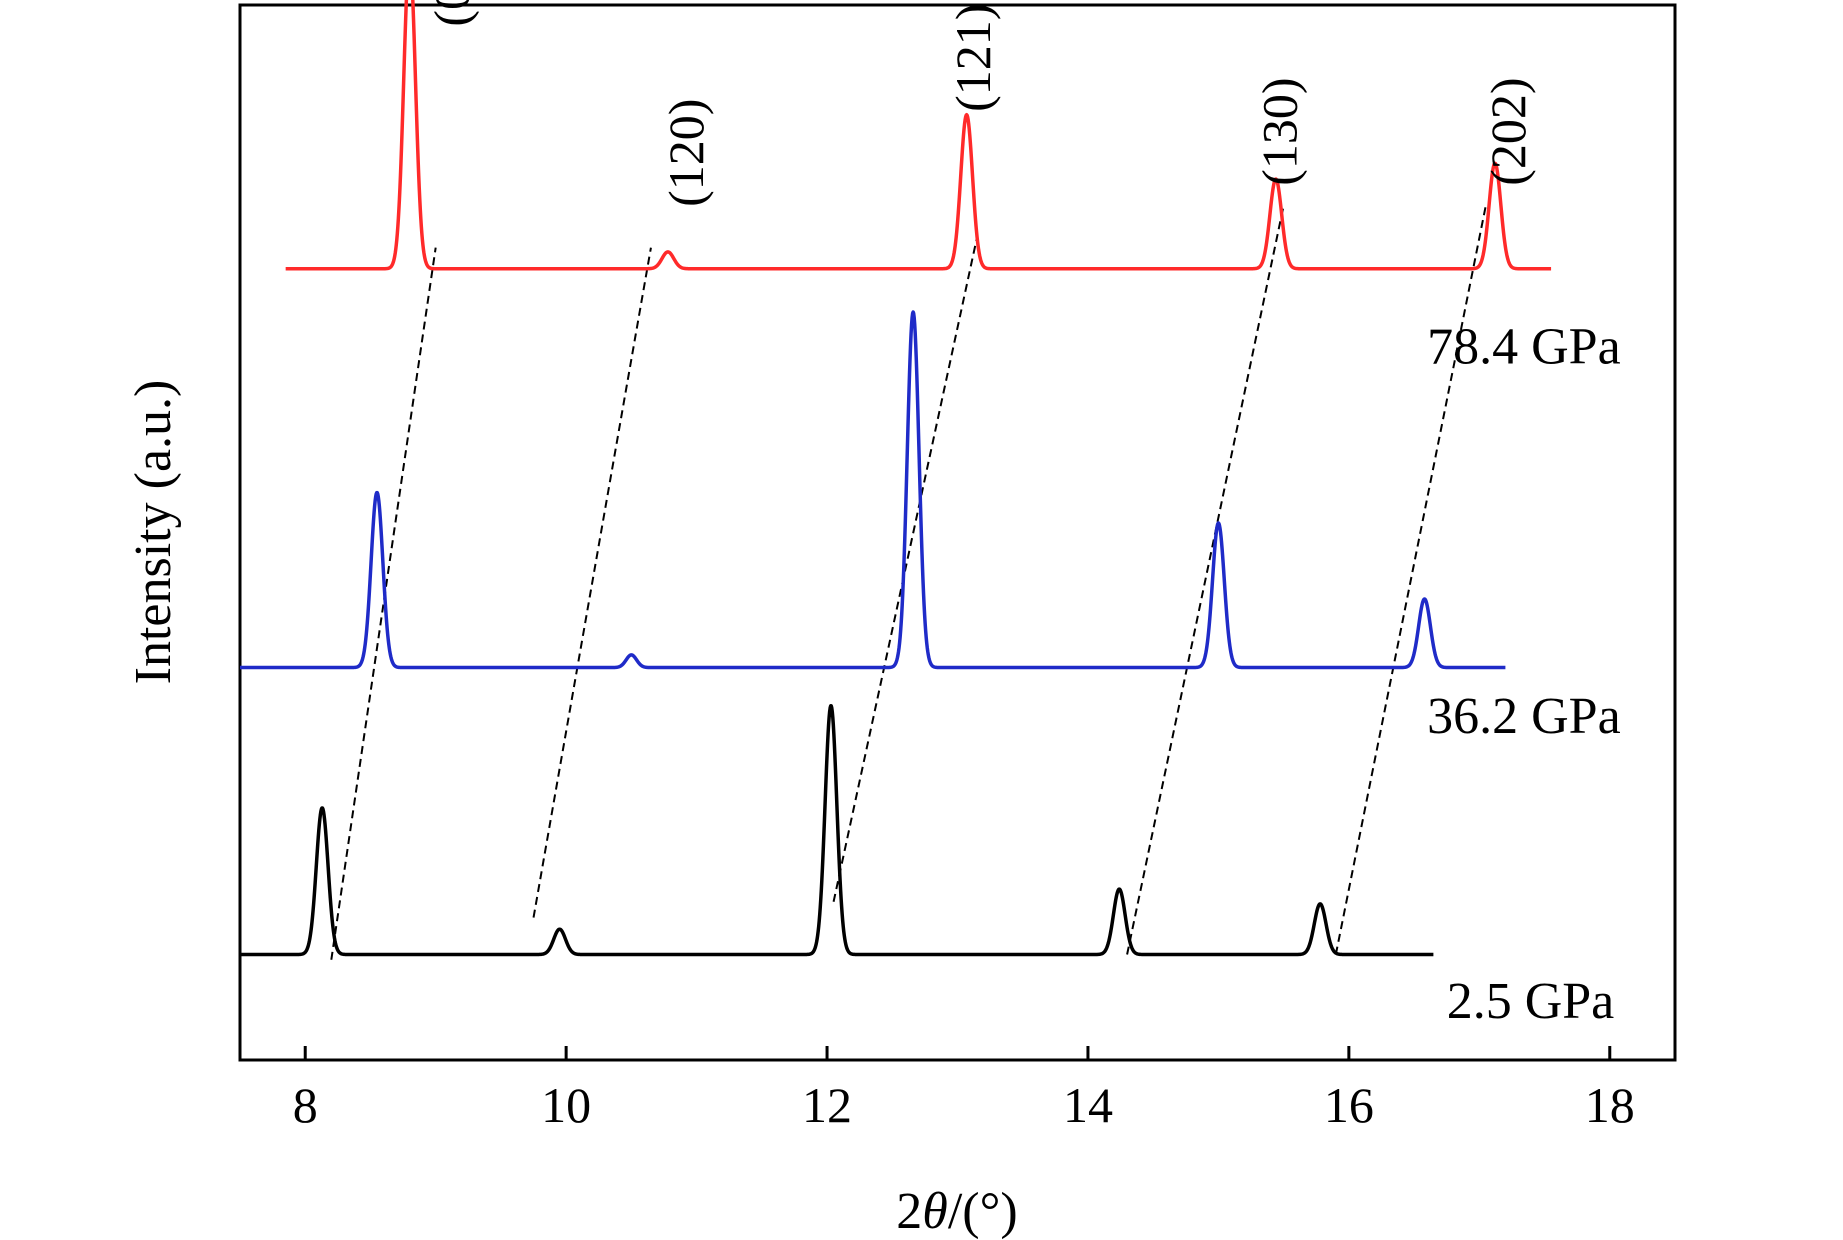 Image resolution: width=1843 pixels, height=1240 pixels. I want to click on series-line-2-5-gpa, so click(836, 830).